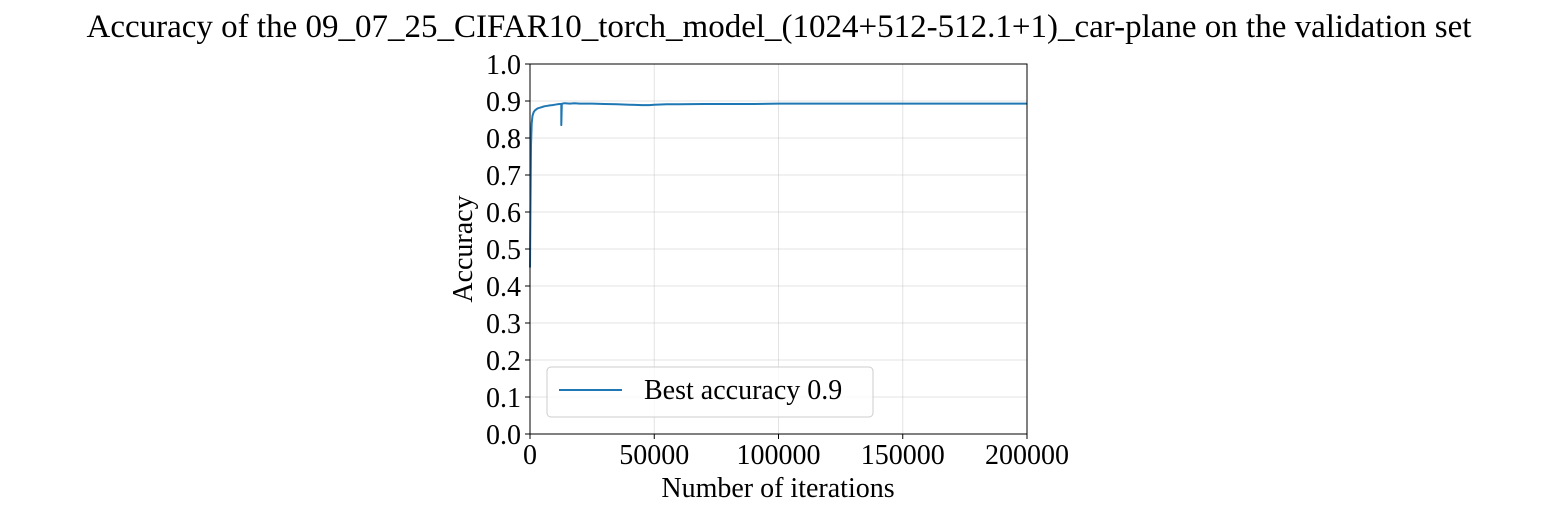 The height and width of the screenshot is (512, 1558). I want to click on y-tick-label: 0.4, so click(503, 287).